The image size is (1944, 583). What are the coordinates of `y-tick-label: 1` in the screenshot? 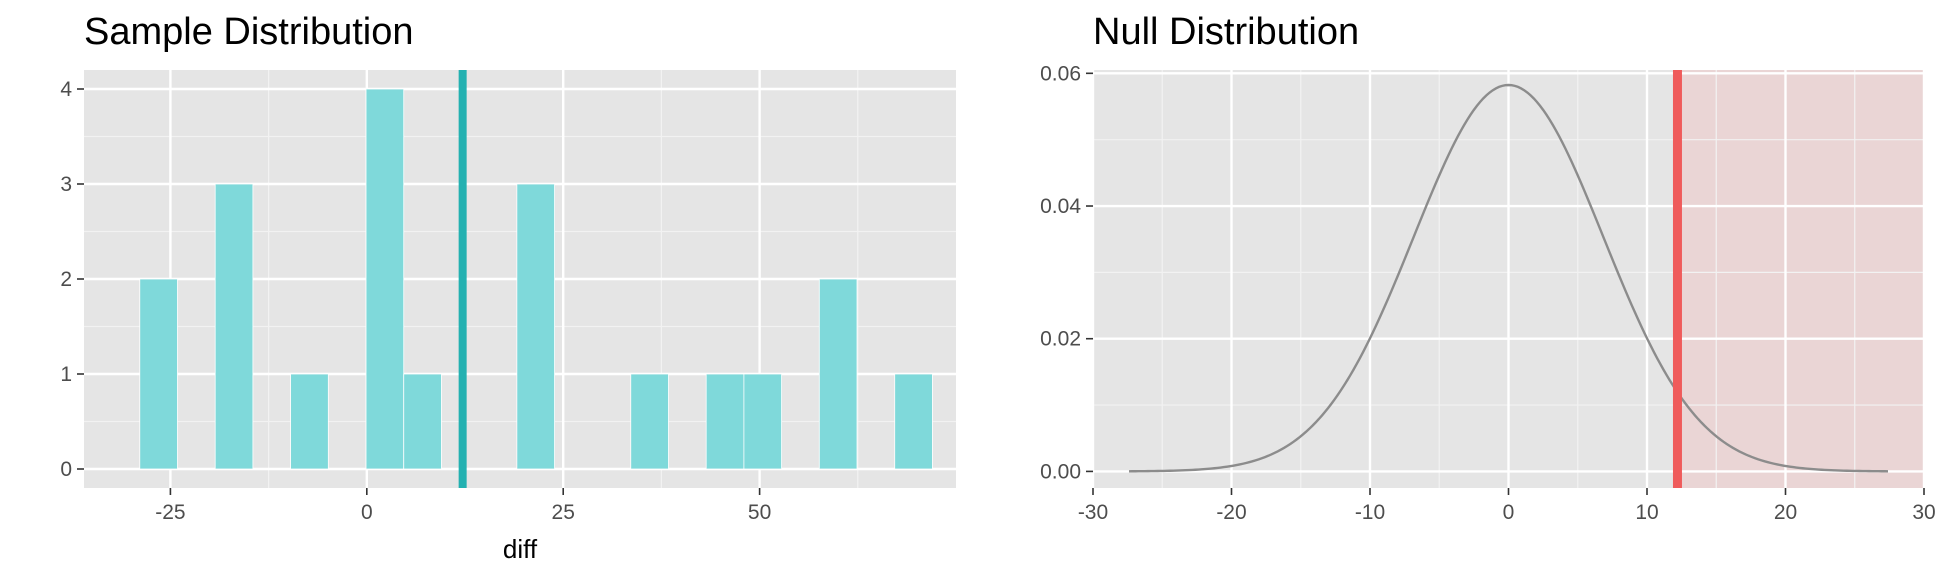 It's located at (66, 374).